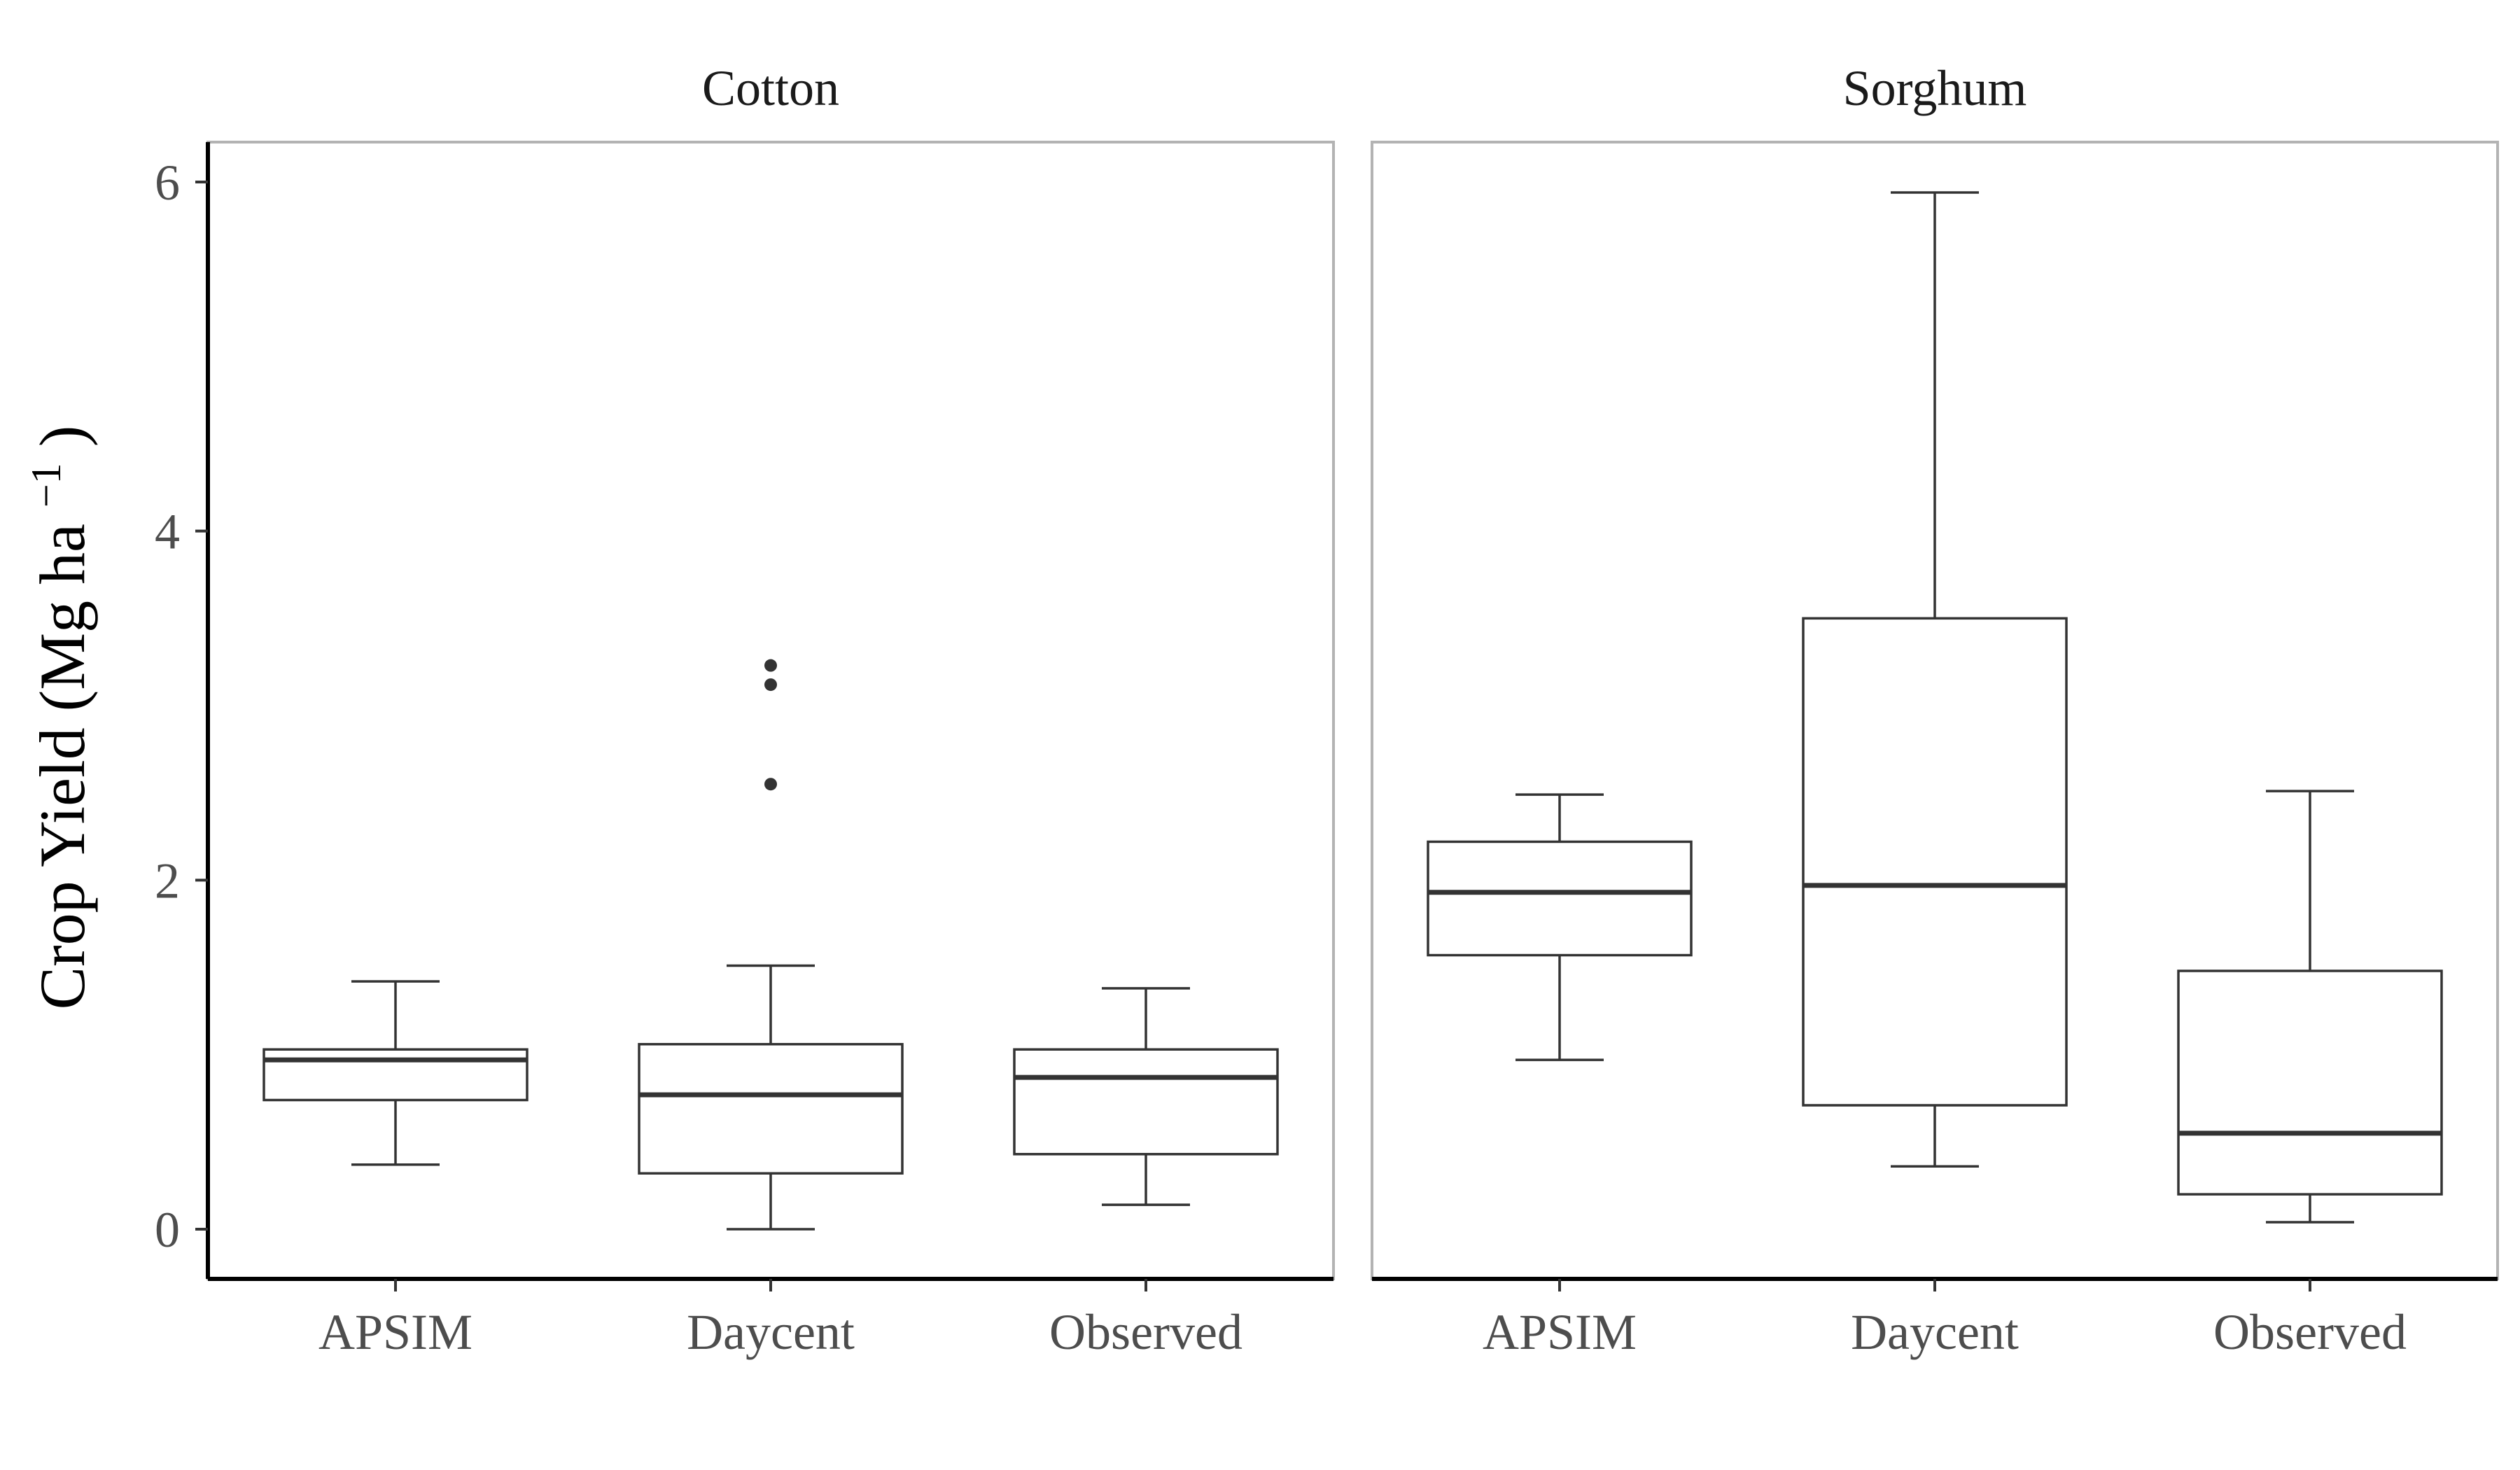  Describe the element at coordinates (62, 758) in the screenshot. I see `y-axis-title-main: Crop Yield (Mg ha` at that location.